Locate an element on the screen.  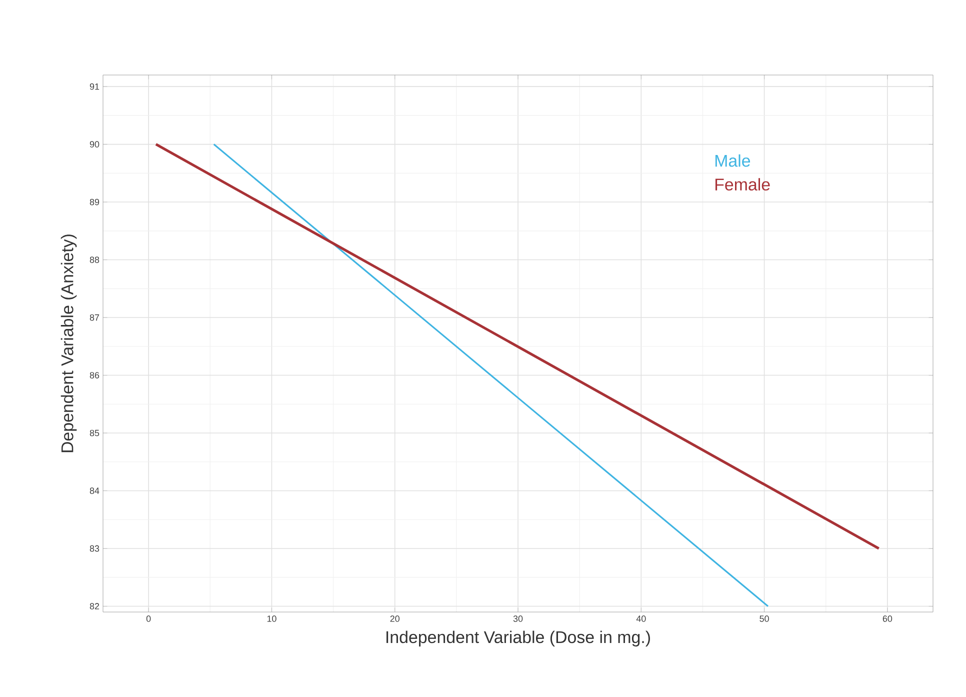
y-tick-label: 84 is located at coordinates (95, 491).